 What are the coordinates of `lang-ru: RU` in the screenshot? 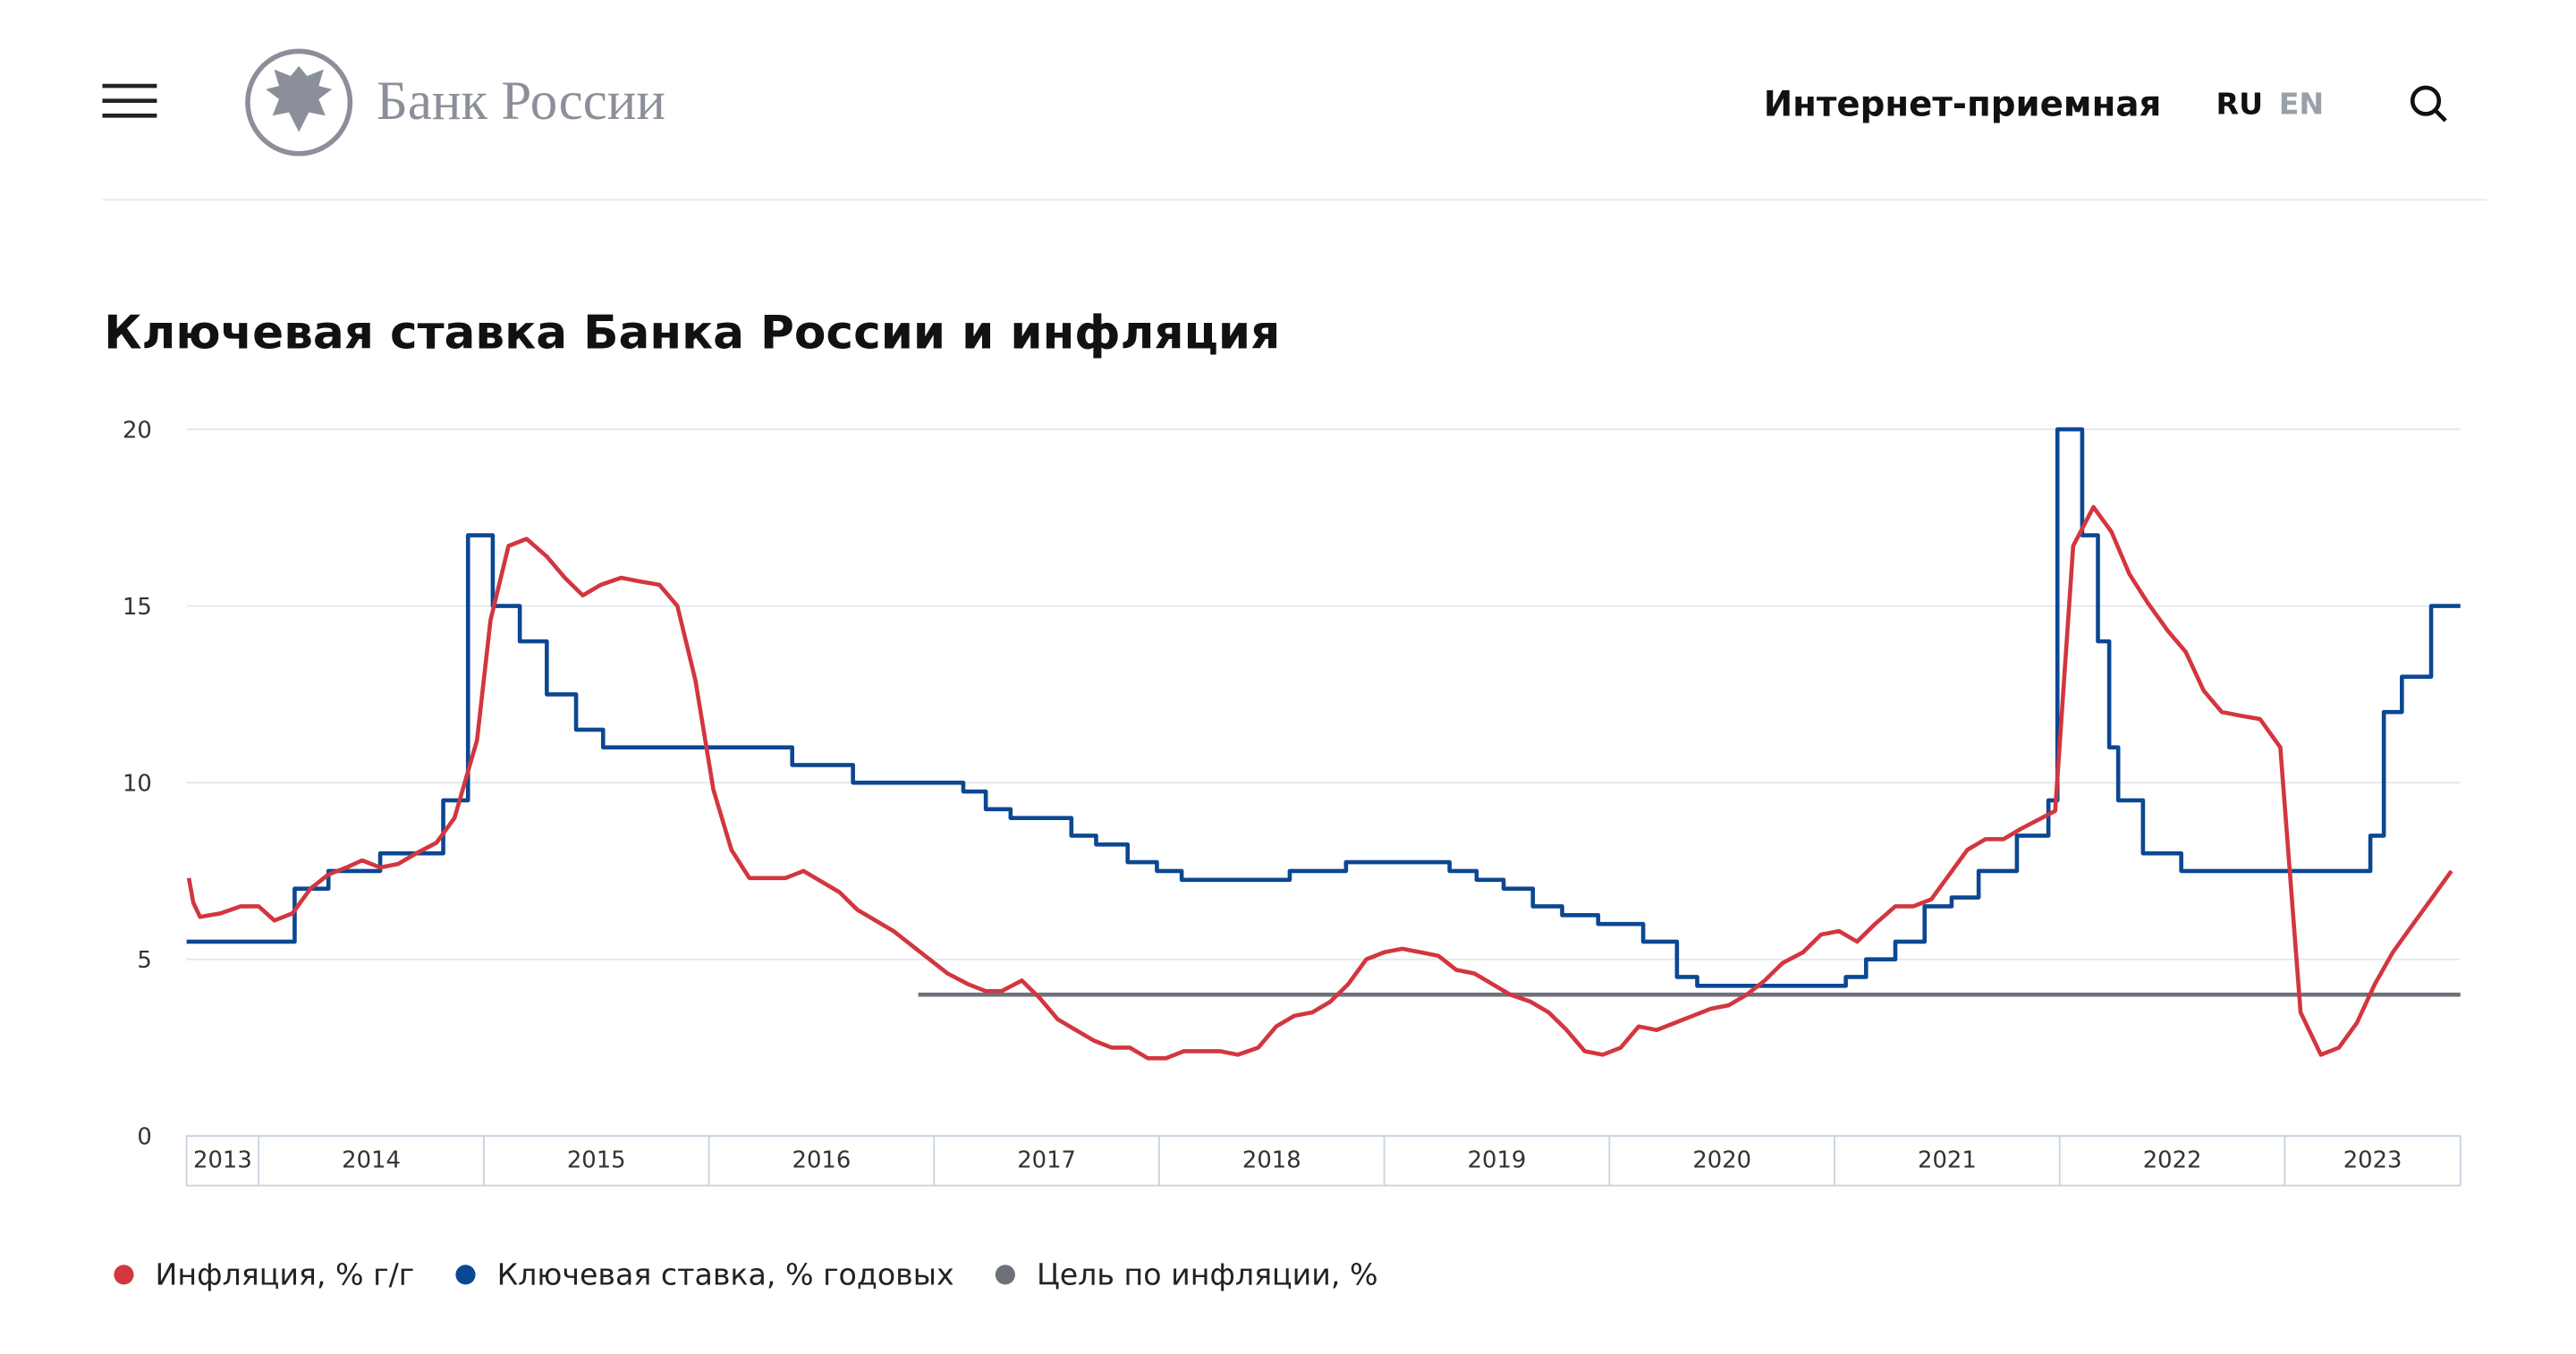 It's located at (2240, 103).